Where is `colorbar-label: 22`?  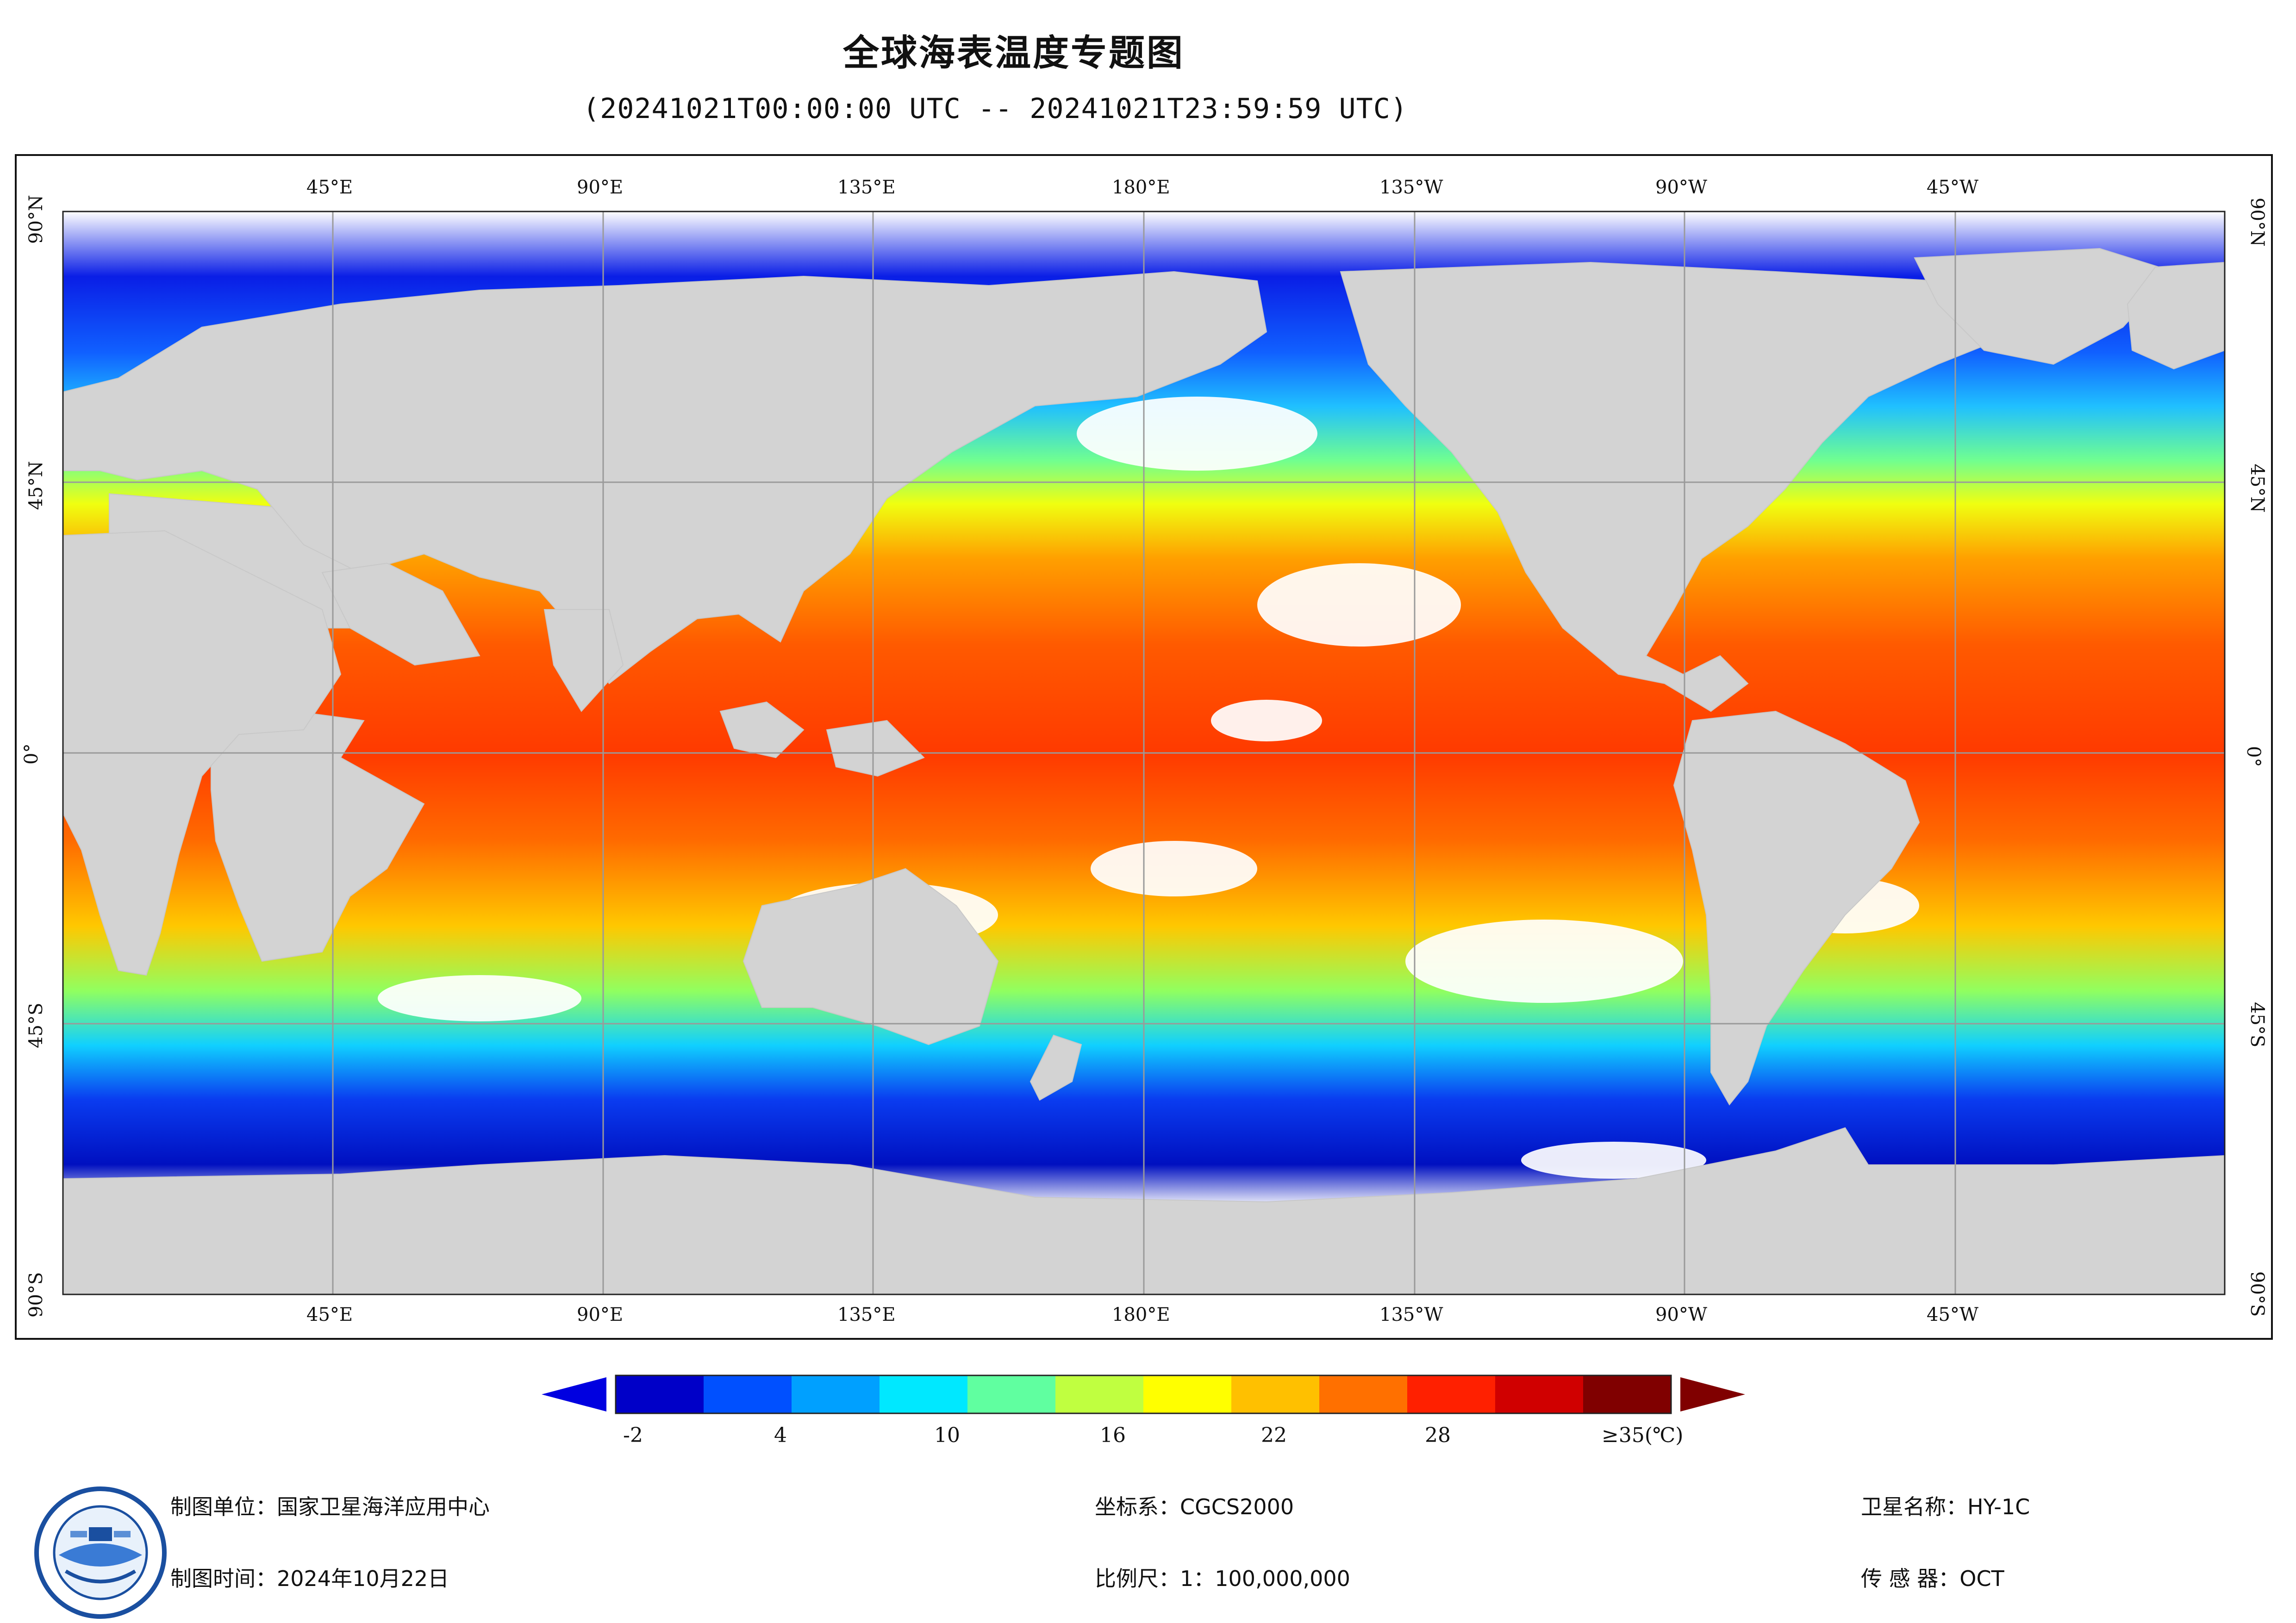 colorbar-label: 22 is located at coordinates (1274, 1435).